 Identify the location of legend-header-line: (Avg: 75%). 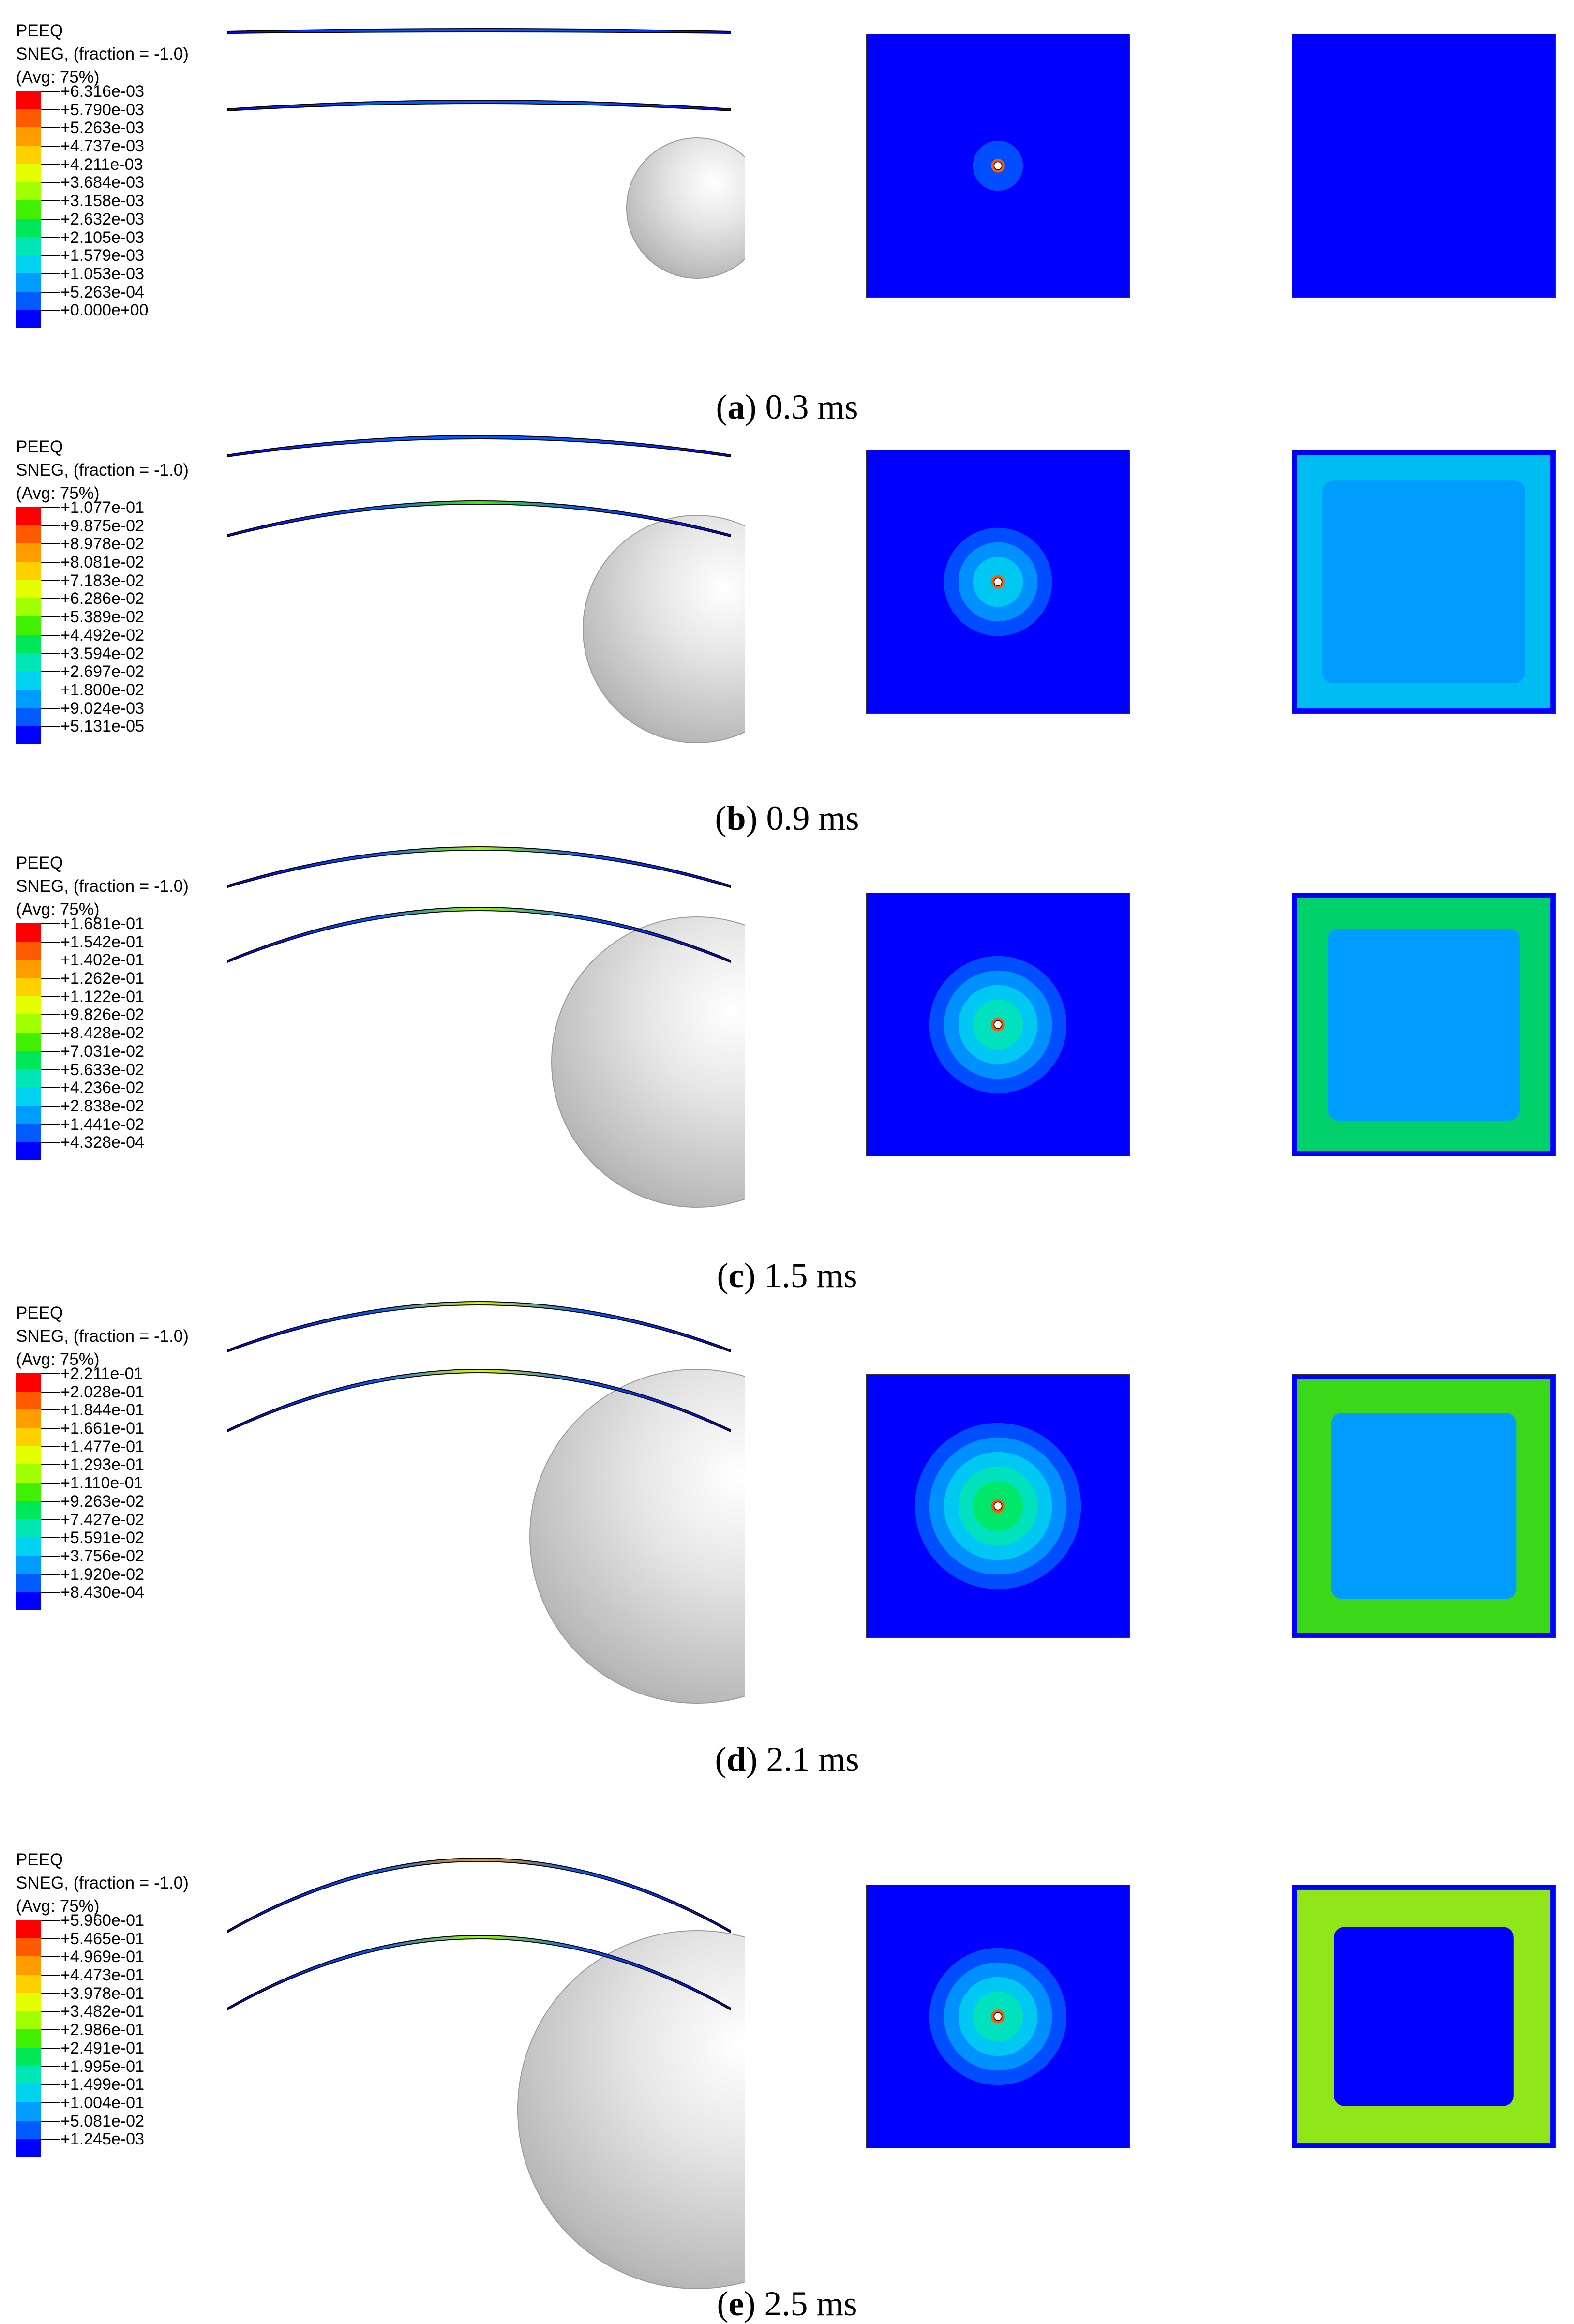
(58, 1907).